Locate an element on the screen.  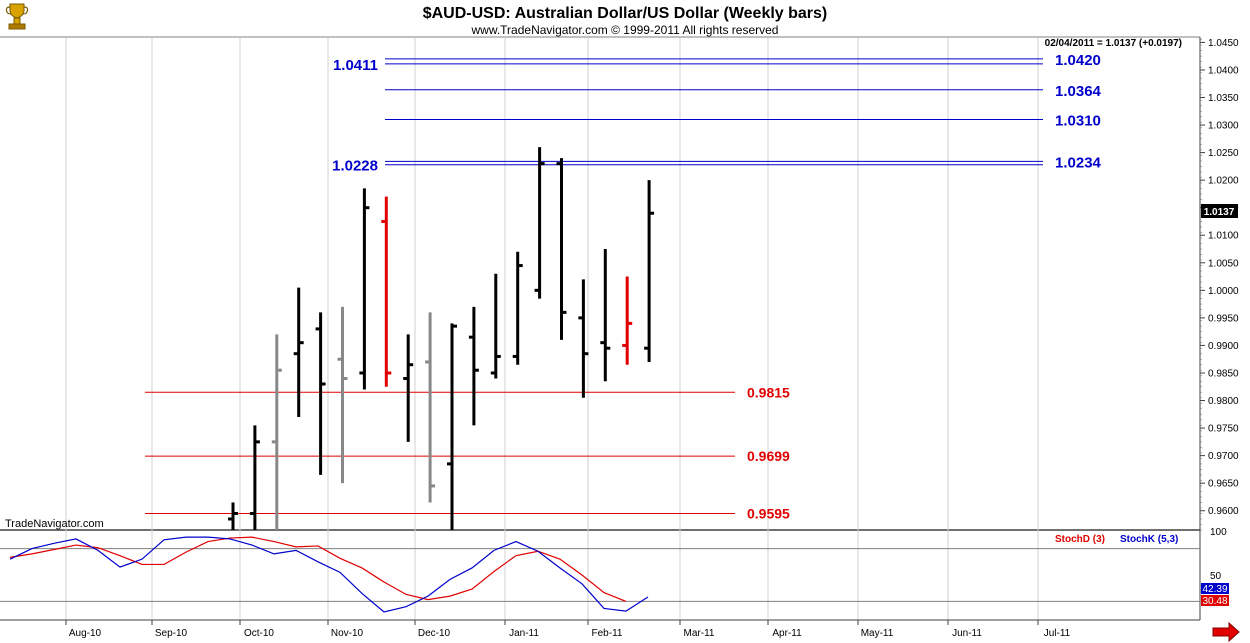
y-tick-label: 1.0000 is located at coordinates (1223, 291).